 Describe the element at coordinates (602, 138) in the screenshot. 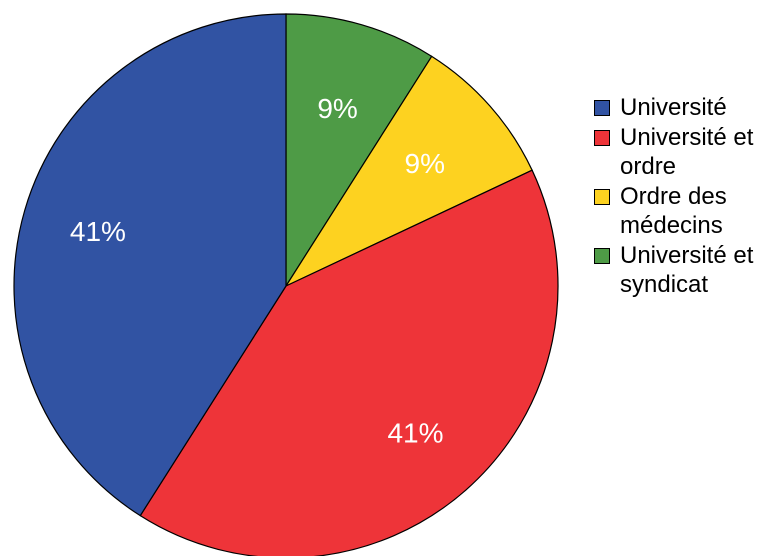

I see `legend-swatch-universite-et-ordre` at that location.